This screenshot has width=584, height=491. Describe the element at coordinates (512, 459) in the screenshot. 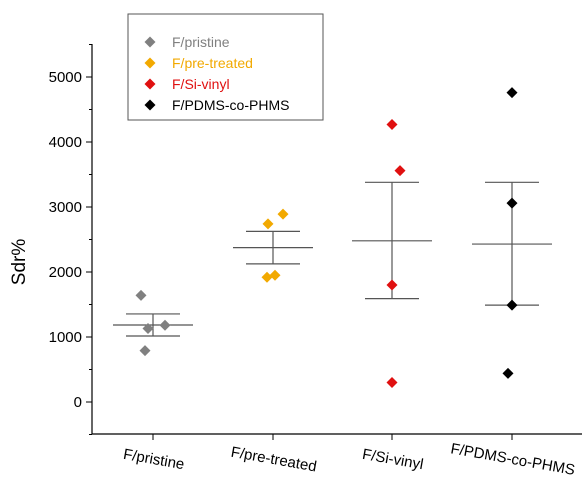

I see `x-tick-label: F/PDMS-co-PHMS` at that location.